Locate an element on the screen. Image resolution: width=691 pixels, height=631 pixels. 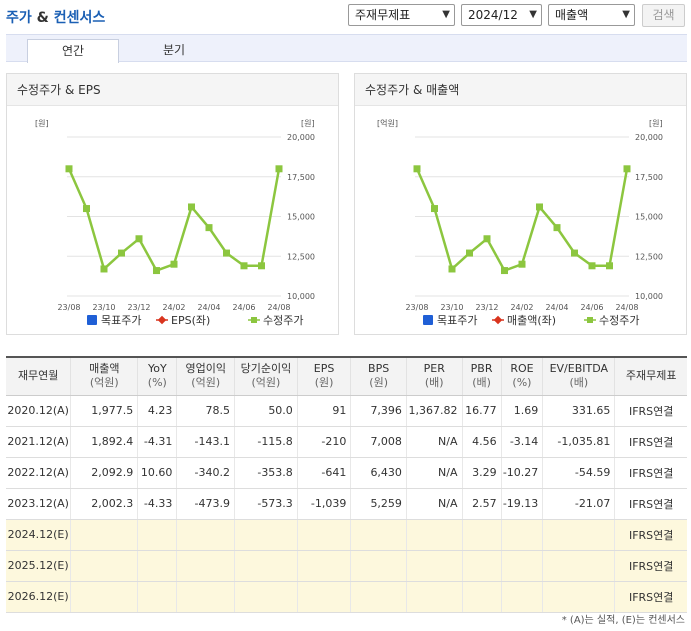
tab-annual: 연간 is located at coordinates (73, 51).